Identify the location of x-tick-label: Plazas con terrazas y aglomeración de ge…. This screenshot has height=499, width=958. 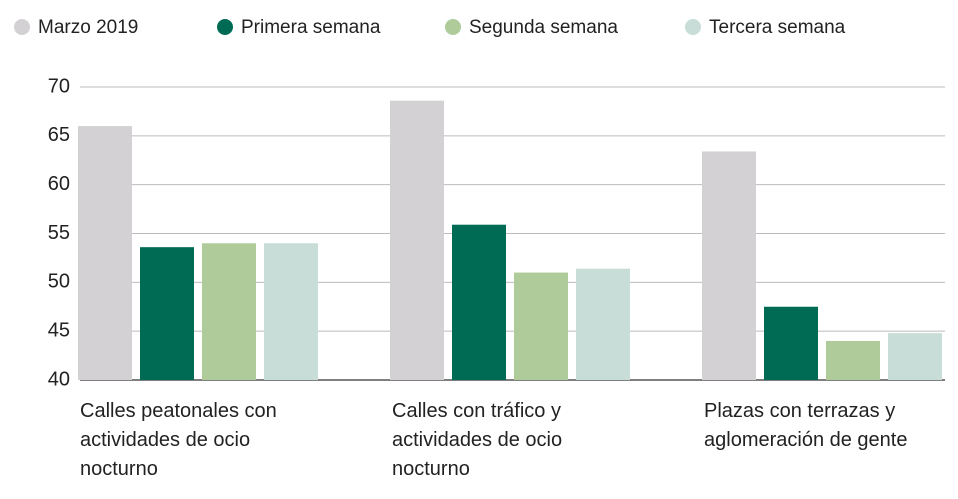
(806, 425).